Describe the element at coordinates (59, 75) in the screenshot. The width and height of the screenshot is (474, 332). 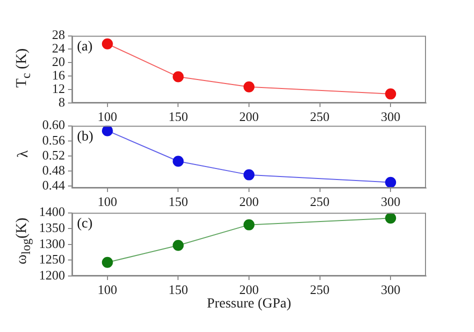
I see `y-tick-label: 16` at that location.